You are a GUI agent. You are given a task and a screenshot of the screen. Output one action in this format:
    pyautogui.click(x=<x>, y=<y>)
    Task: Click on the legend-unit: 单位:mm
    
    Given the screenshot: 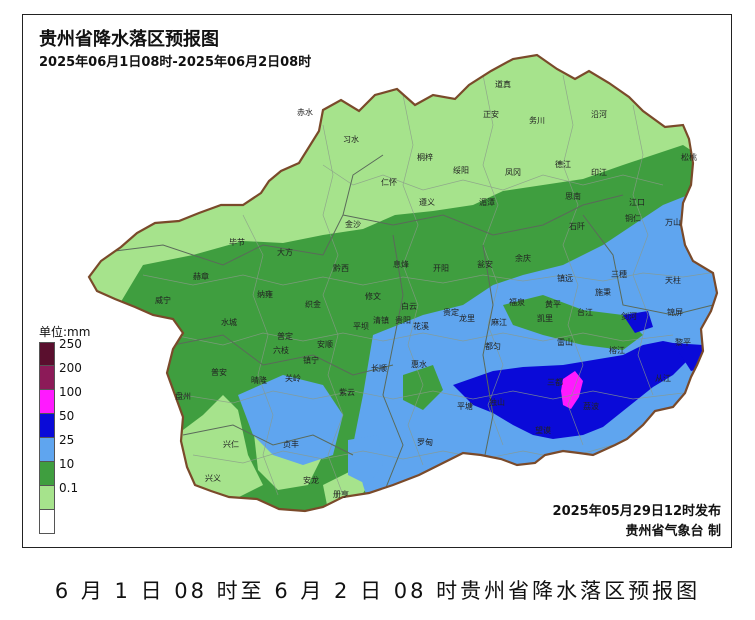 What is the action you would take?
    pyautogui.click(x=65, y=332)
    